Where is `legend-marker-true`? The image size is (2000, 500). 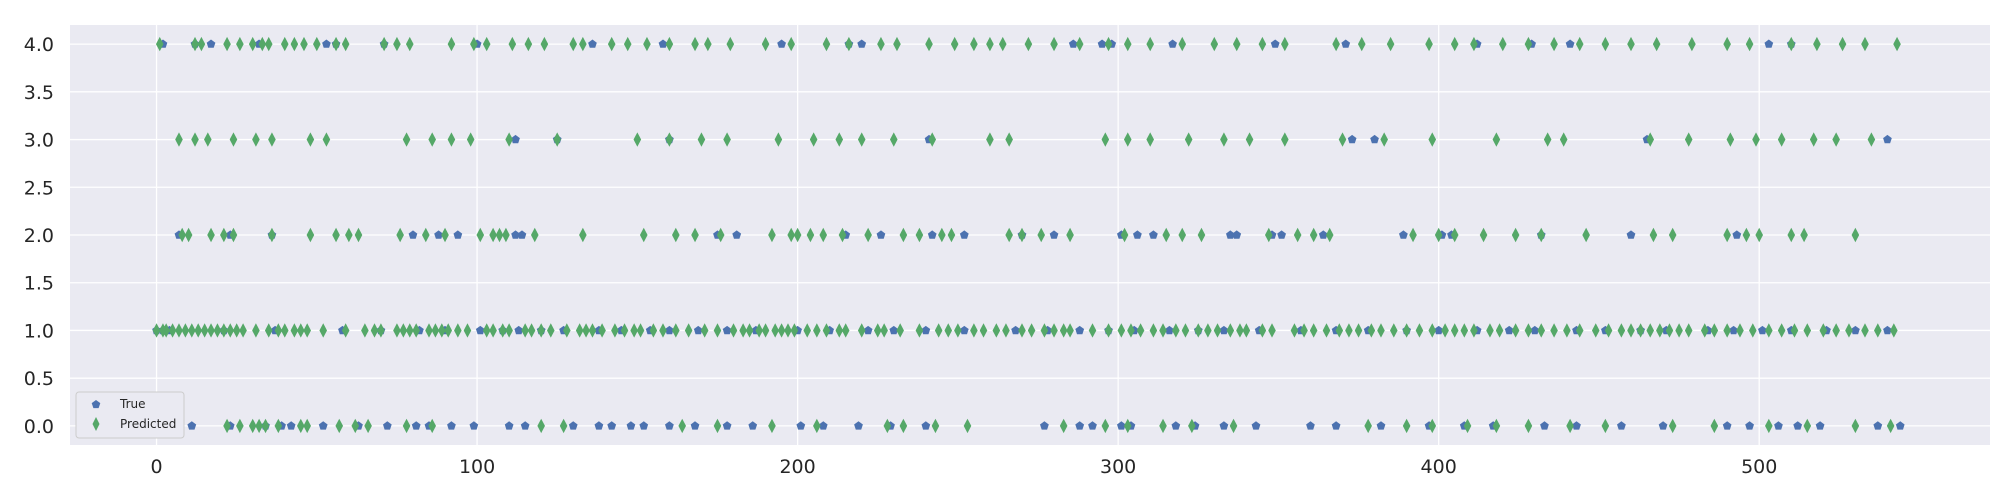 legend-marker-true is located at coordinates (96, 404).